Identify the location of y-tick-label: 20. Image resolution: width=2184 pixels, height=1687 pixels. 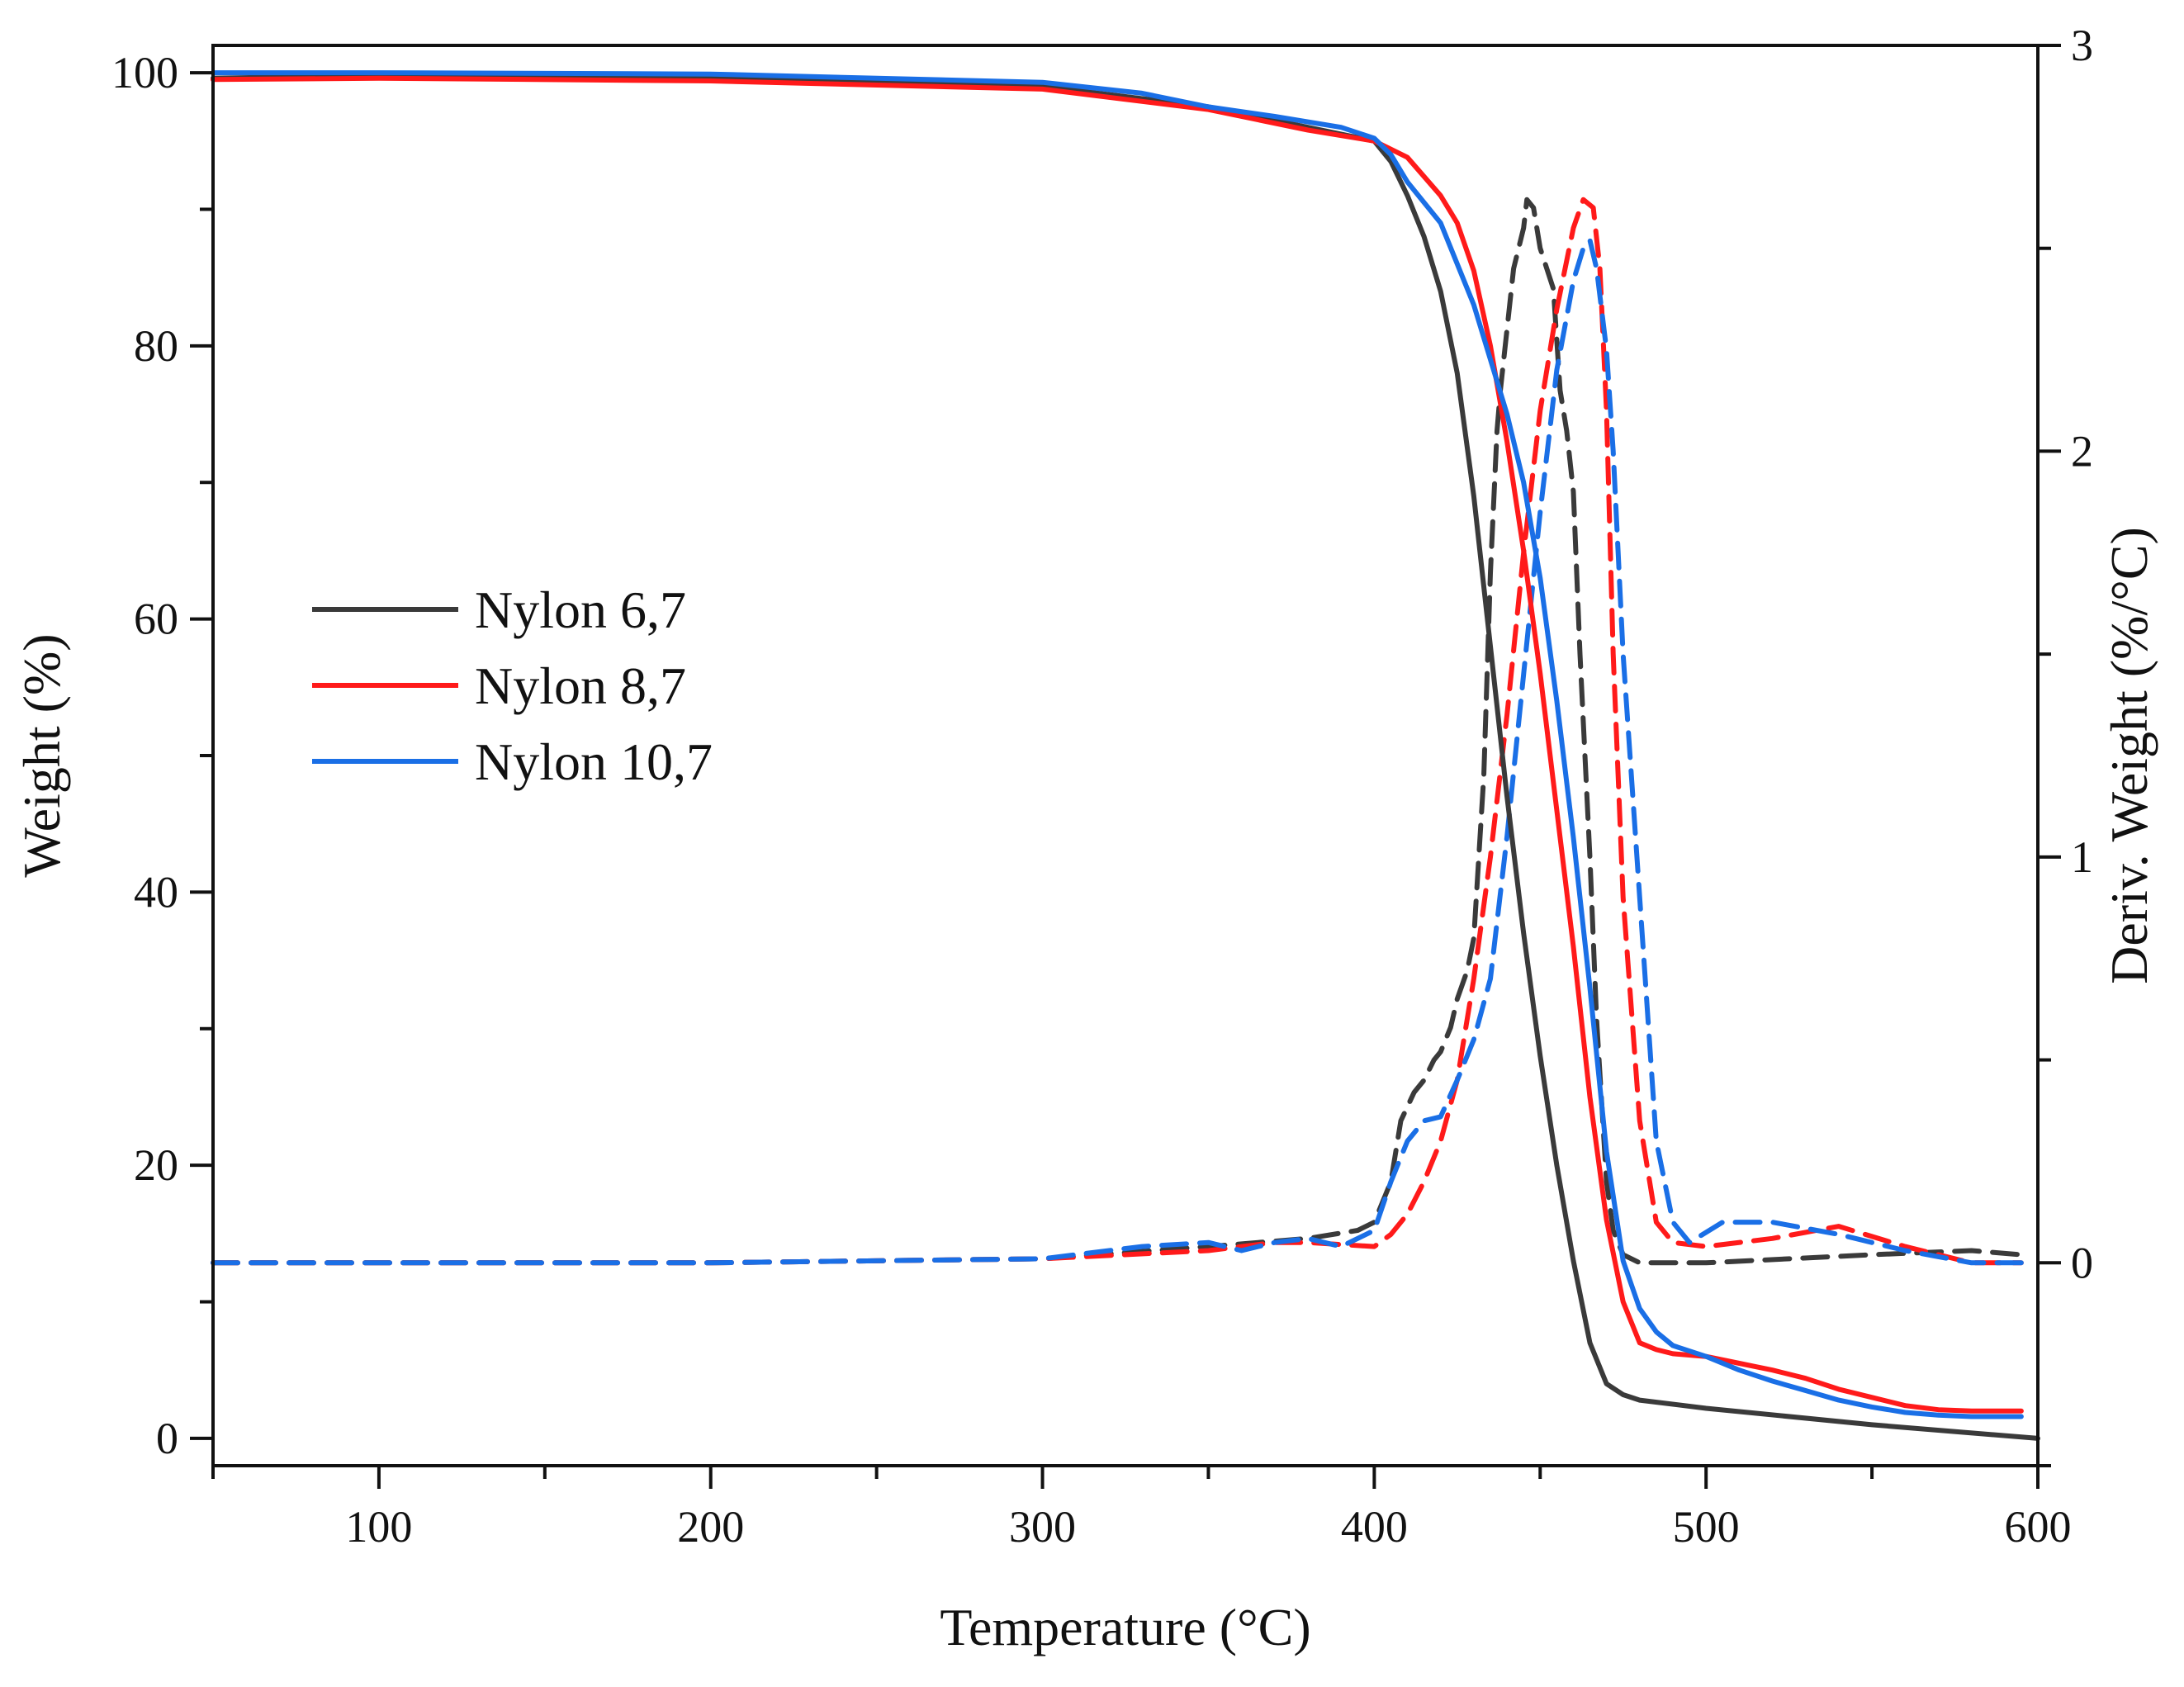
(156, 1165).